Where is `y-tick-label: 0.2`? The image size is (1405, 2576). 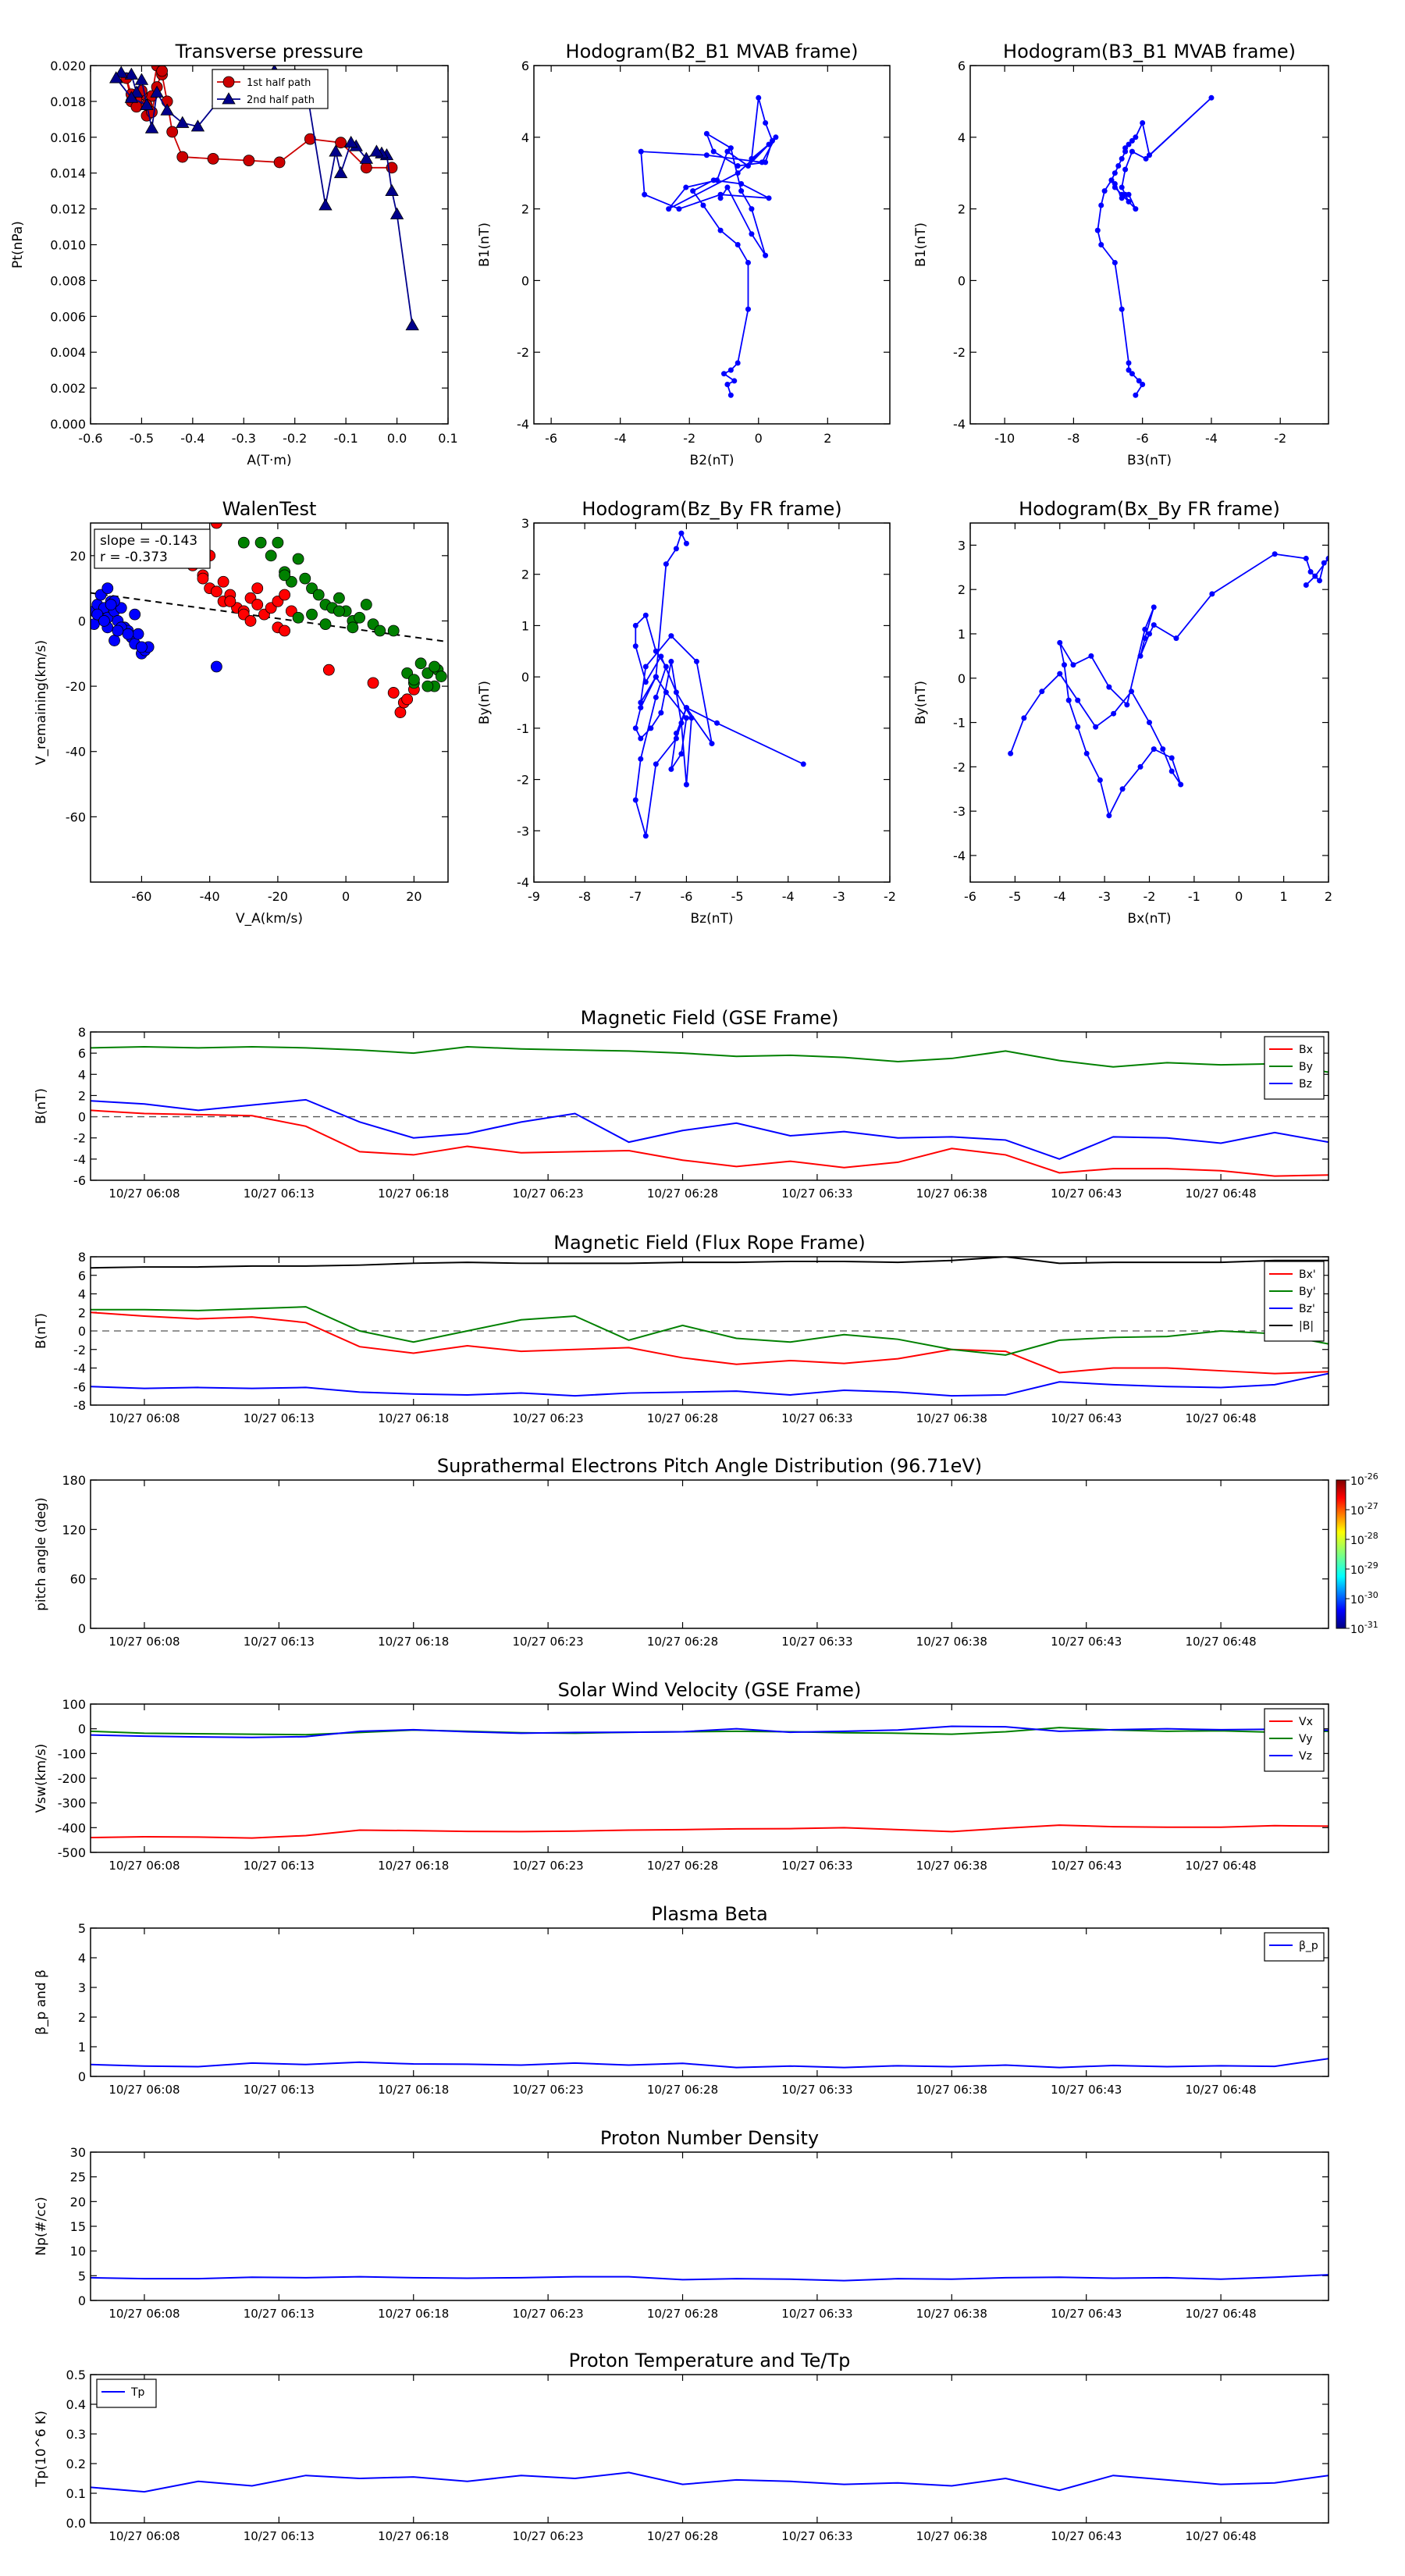
y-tick-label: 0.2 is located at coordinates (76, 2464).